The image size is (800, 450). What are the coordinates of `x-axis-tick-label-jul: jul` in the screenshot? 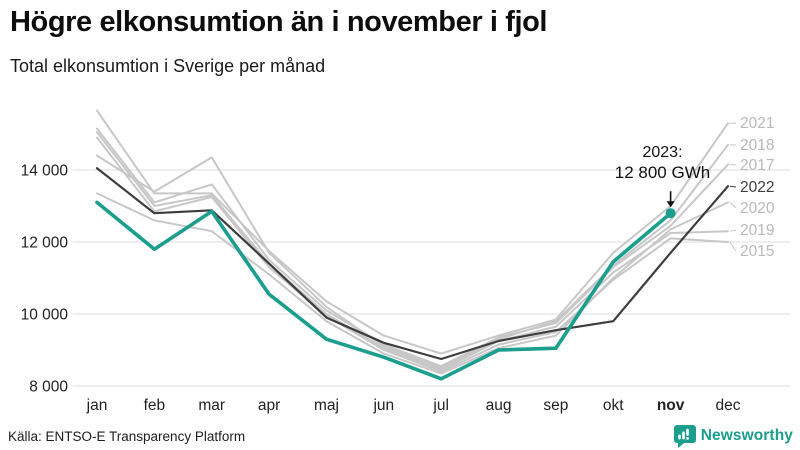 It's located at (440, 405).